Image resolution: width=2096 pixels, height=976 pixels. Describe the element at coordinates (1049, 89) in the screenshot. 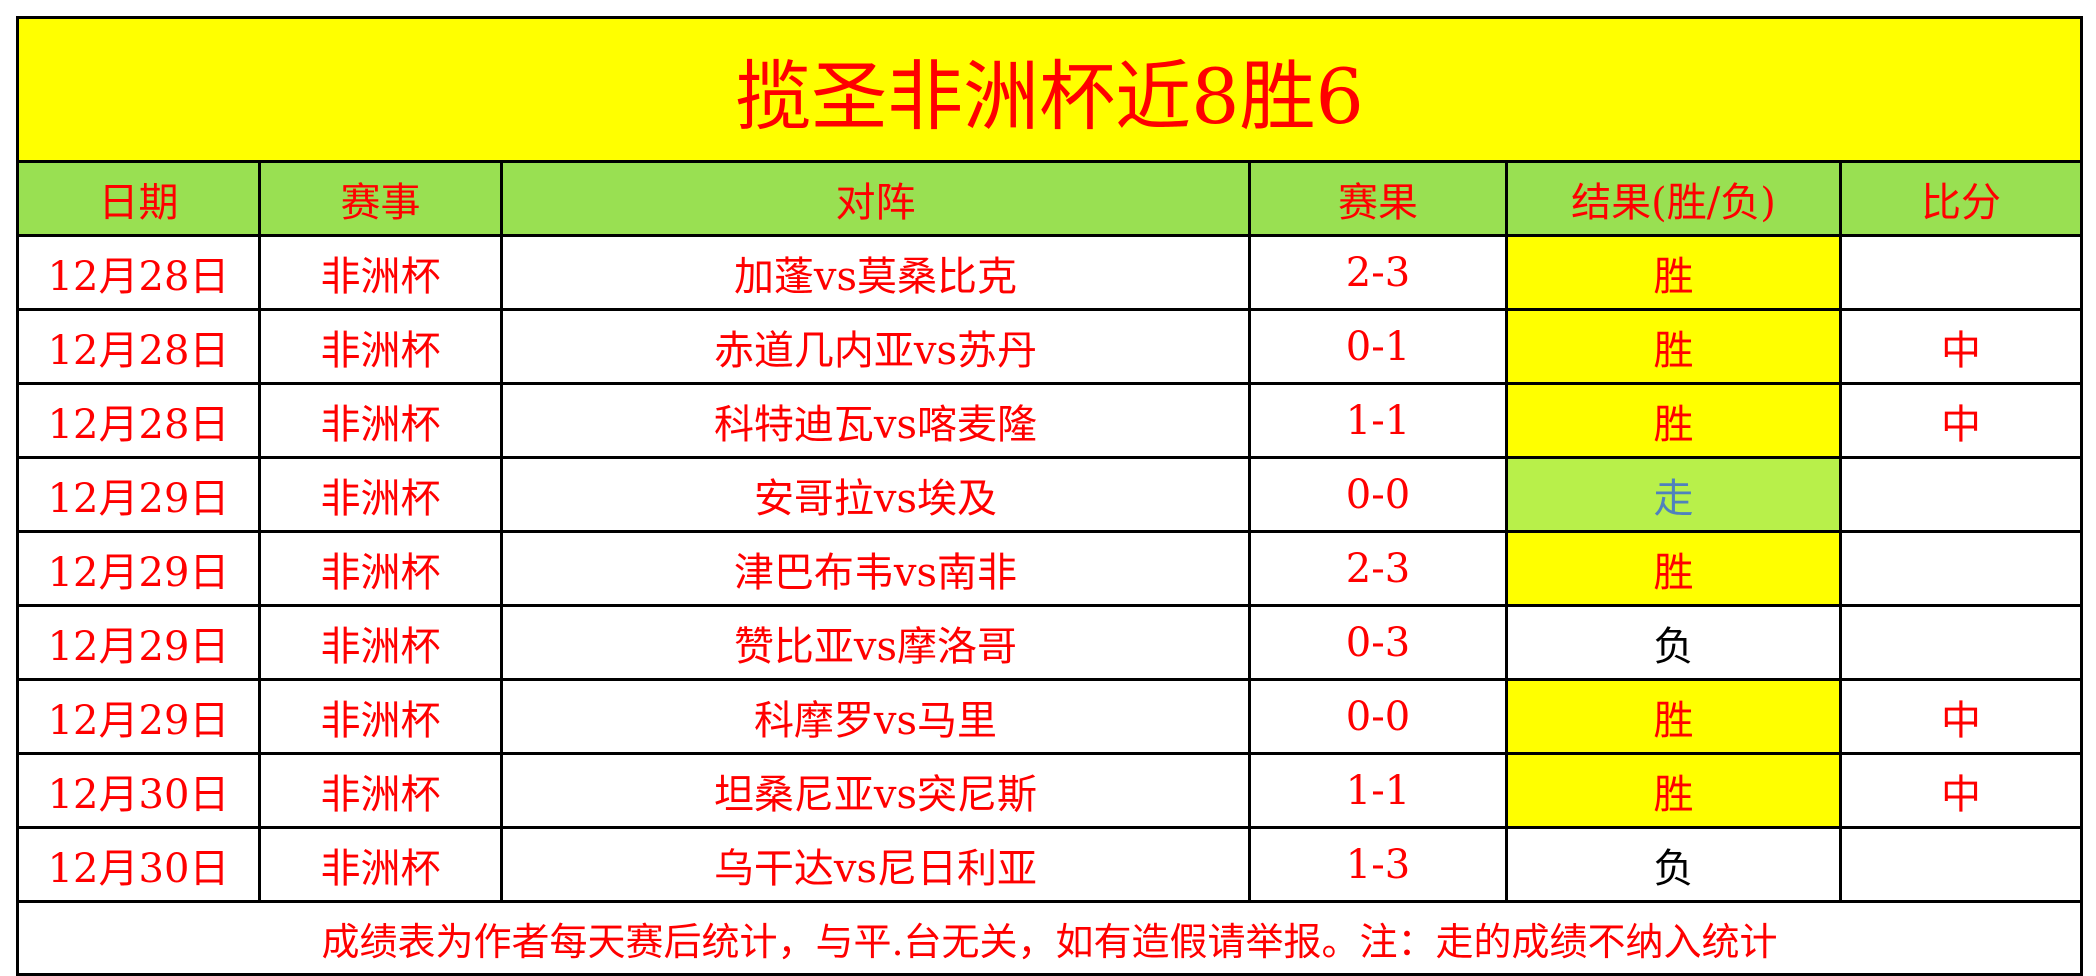

I see `table-title: 揽圣非洲杯近8胜6` at that location.